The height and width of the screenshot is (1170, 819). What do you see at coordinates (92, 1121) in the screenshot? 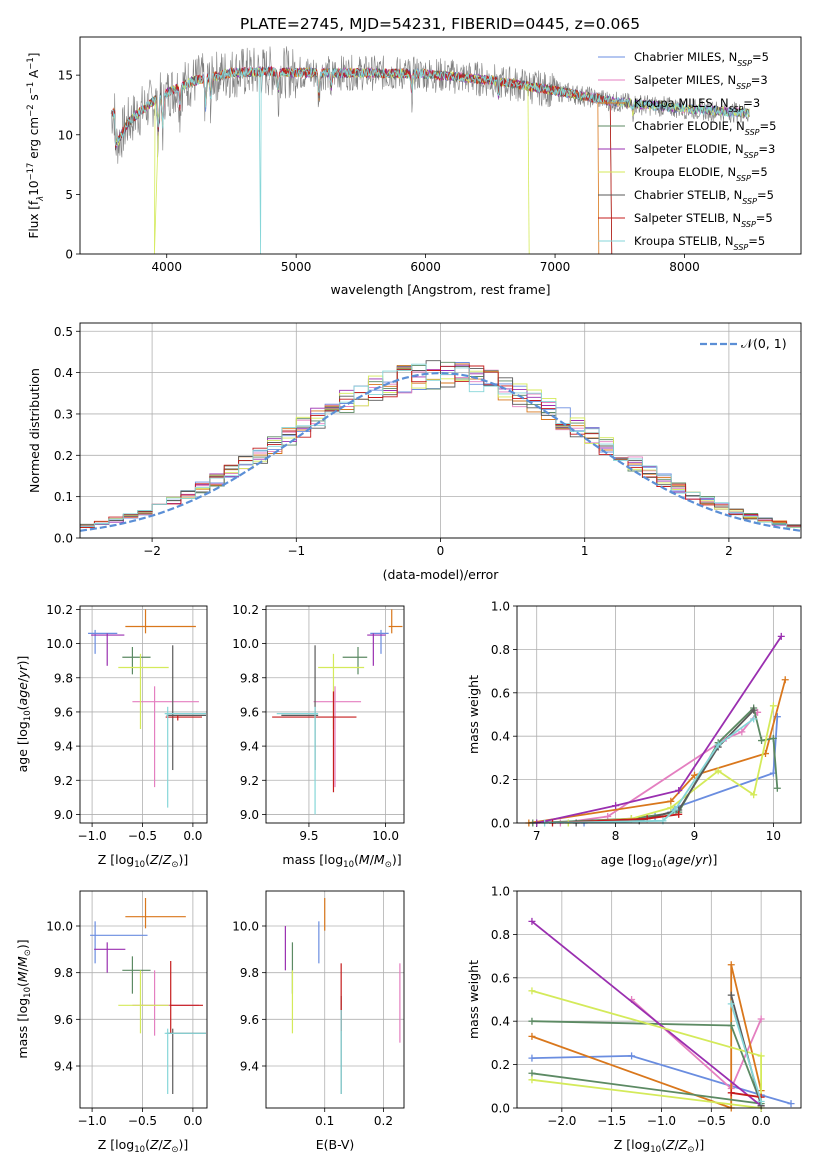
I see `x-tick-label: −1.0` at bounding box center [92, 1121].